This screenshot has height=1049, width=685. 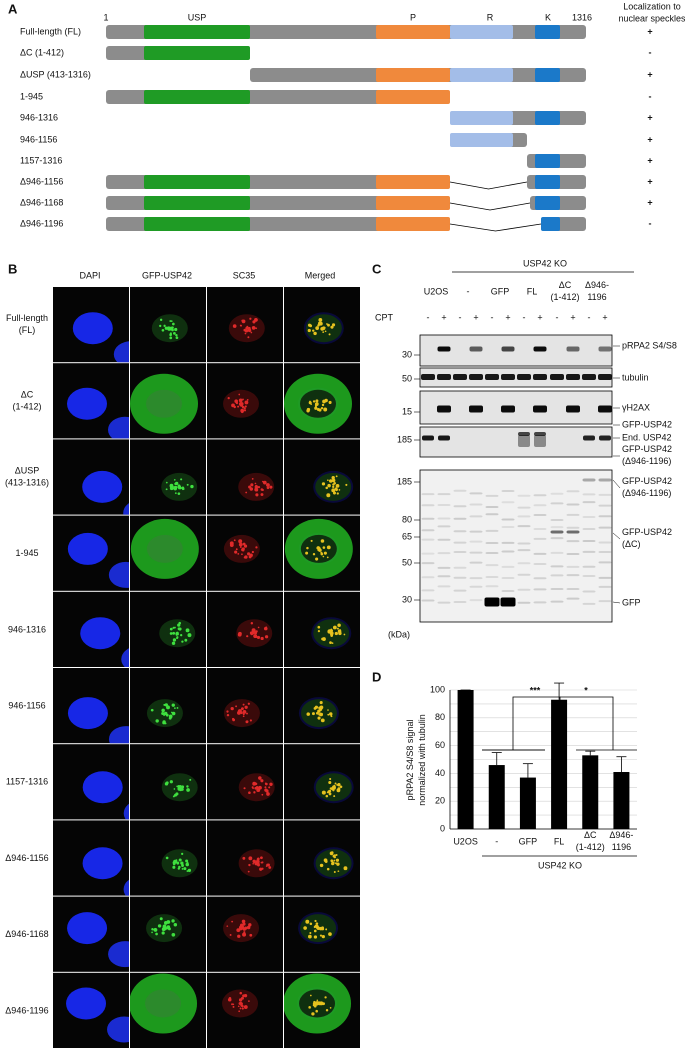 I want to click on localization: +, so click(x=649, y=202).